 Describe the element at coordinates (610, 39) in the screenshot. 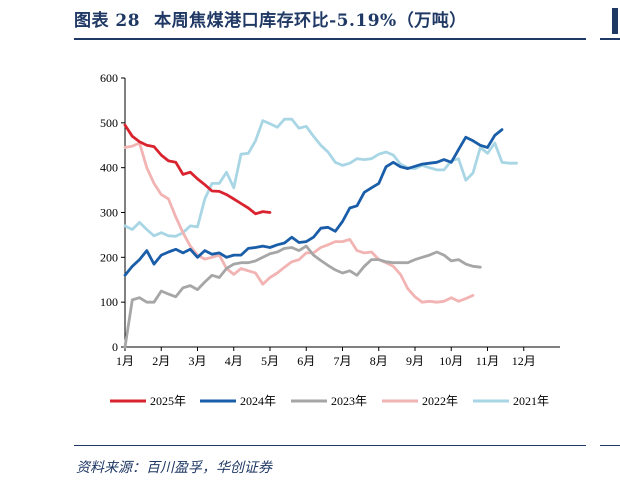

I see `adjacent-panel-rule` at that location.